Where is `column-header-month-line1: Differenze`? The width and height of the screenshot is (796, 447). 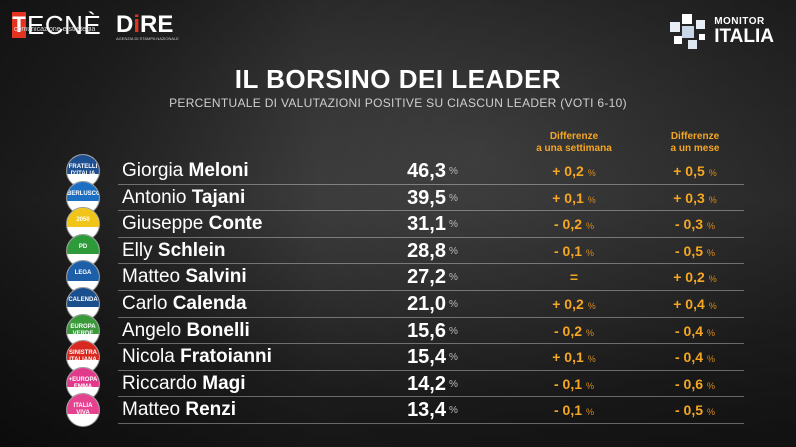
column-header-month-line1: Differenze is located at coordinates (695, 136).